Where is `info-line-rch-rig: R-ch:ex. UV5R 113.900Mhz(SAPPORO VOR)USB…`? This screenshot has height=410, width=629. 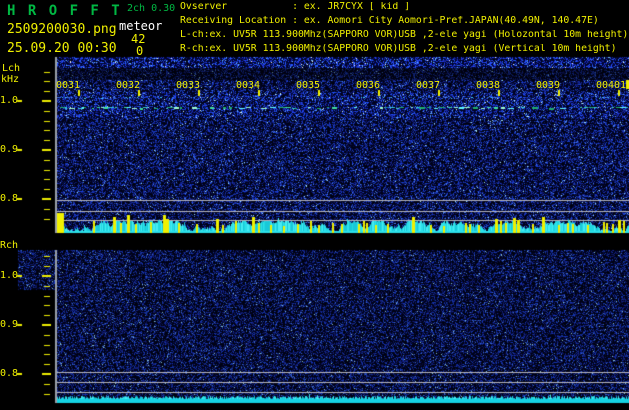
info-line-rch-rig: R-ch:ex. UV5R 113.900Mhz(SAPPORO VOR)USB… is located at coordinates (398, 49).